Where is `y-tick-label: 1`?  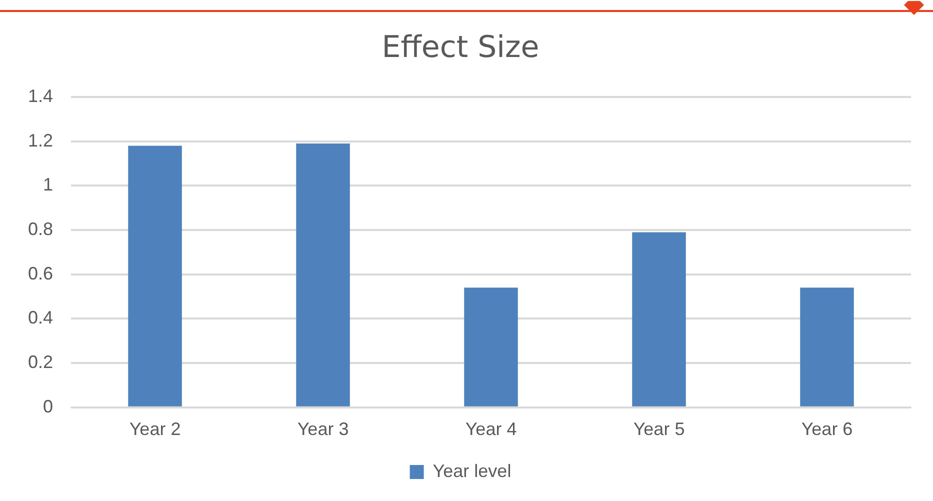
y-tick-label: 1 is located at coordinates (48, 184).